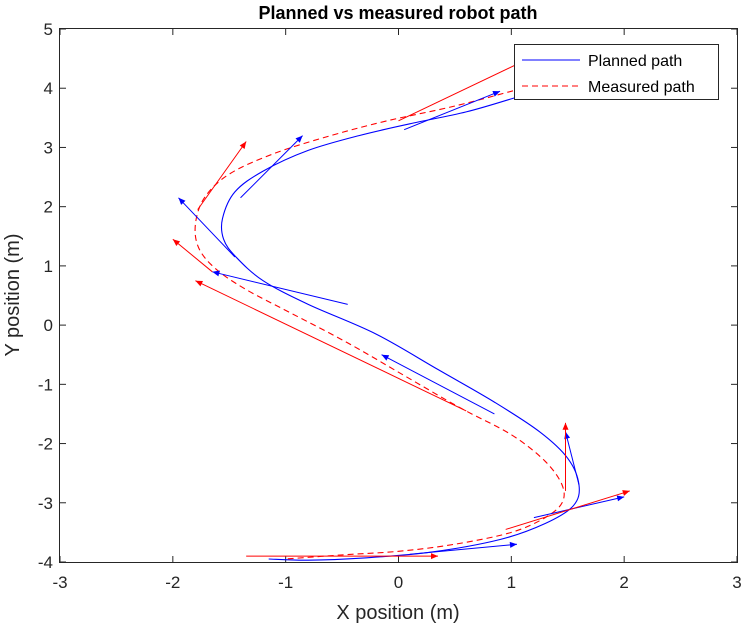 This screenshot has width=744, height=630. Describe the element at coordinates (45, 444) in the screenshot. I see `y-tick-label: -2` at that location.